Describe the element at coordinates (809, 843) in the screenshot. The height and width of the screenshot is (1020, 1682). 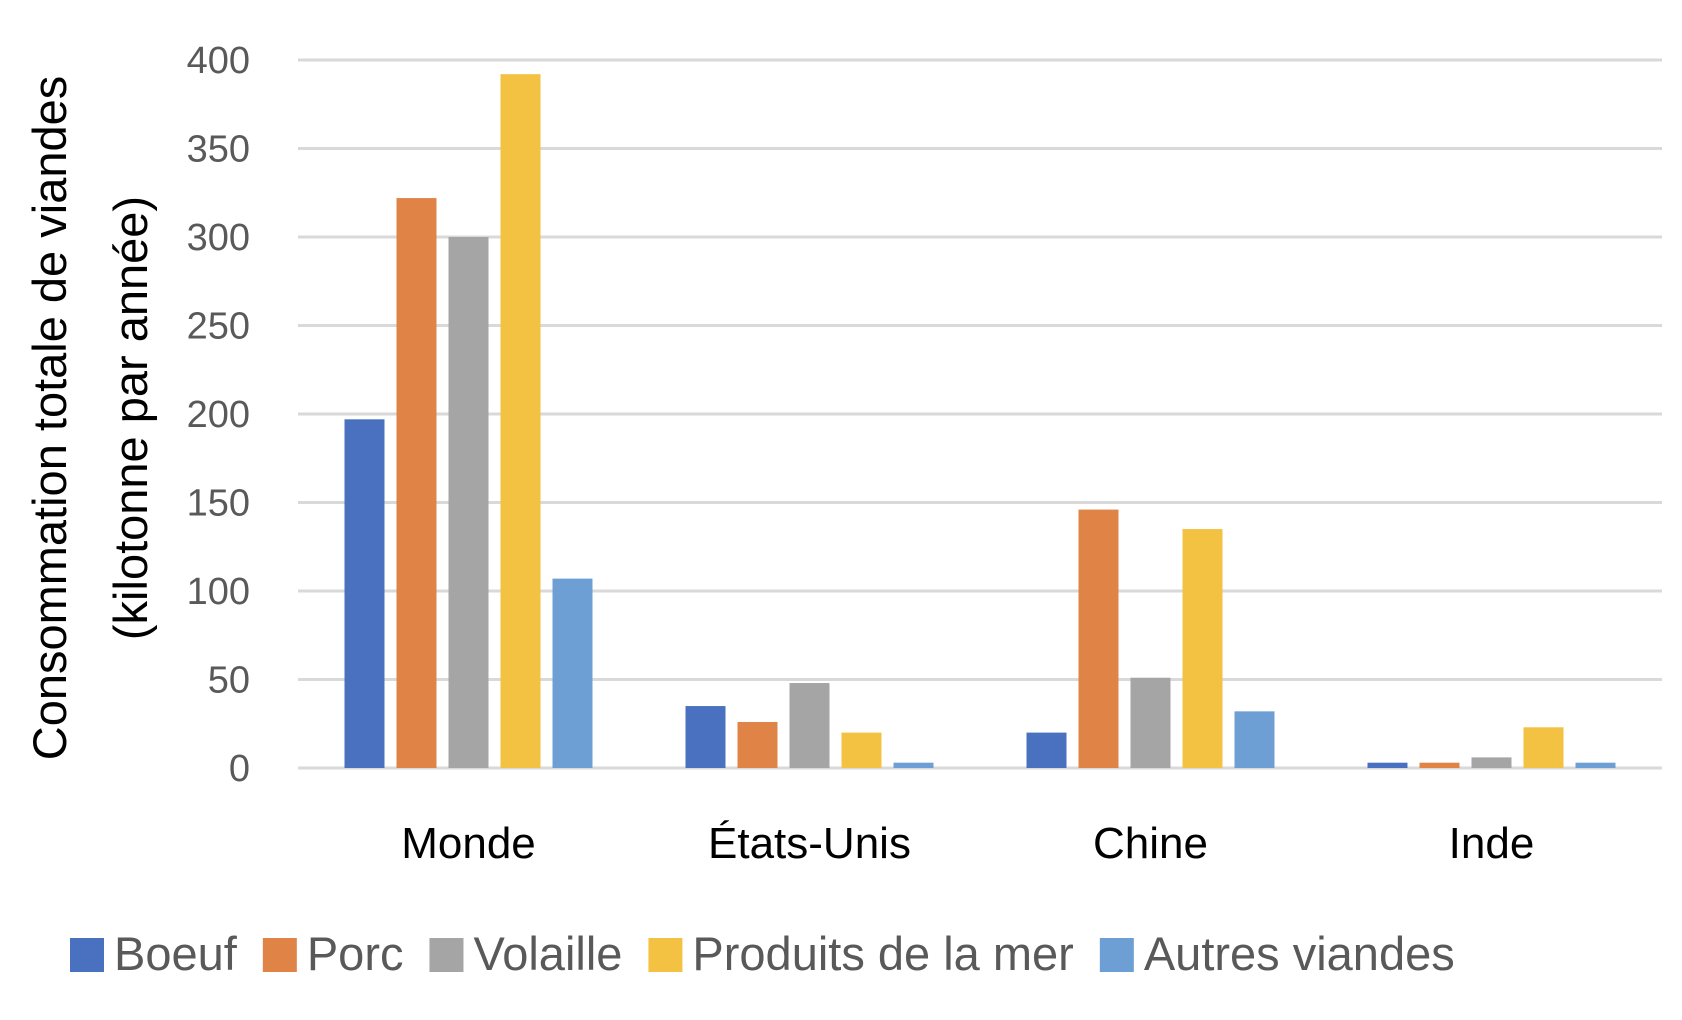
I see `x-category-label: États-Unis` at that location.